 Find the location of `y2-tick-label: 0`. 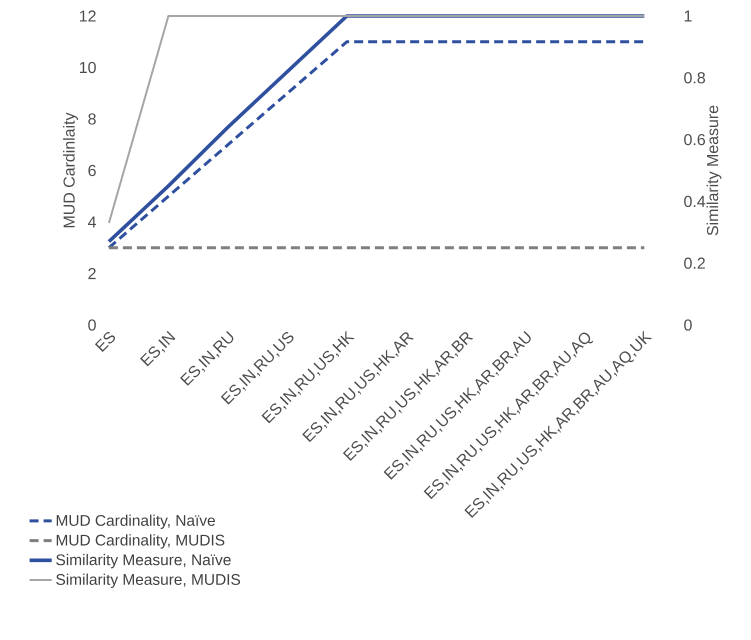

y2-tick-label: 0 is located at coordinates (688, 325).